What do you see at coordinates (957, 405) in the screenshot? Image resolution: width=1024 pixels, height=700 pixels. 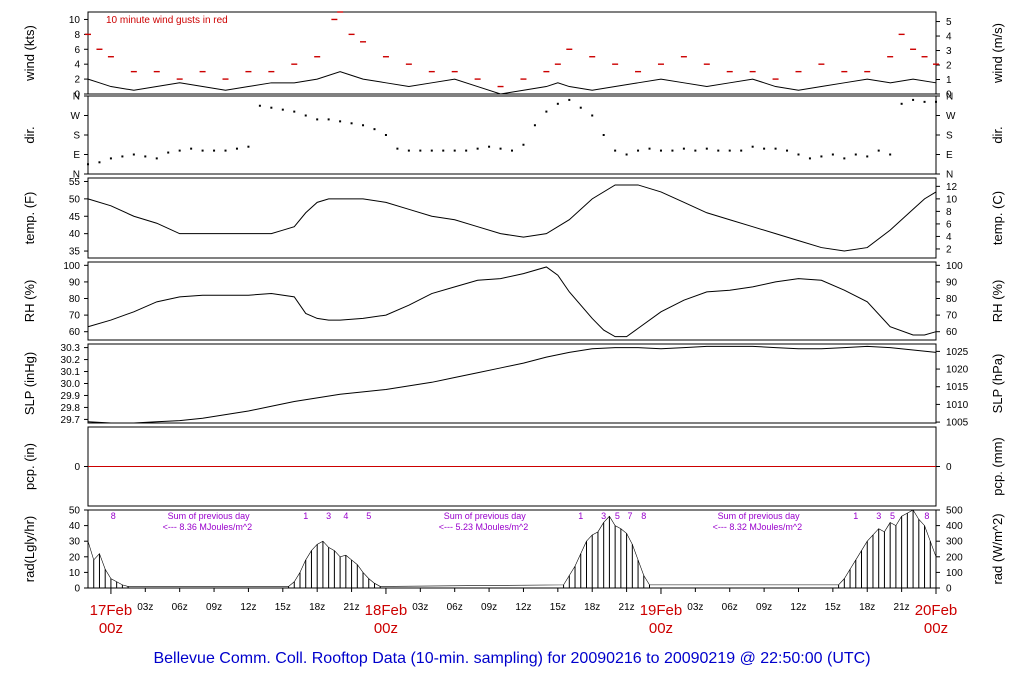 I see `tick-label-right-slp: 1010` at bounding box center [957, 405].